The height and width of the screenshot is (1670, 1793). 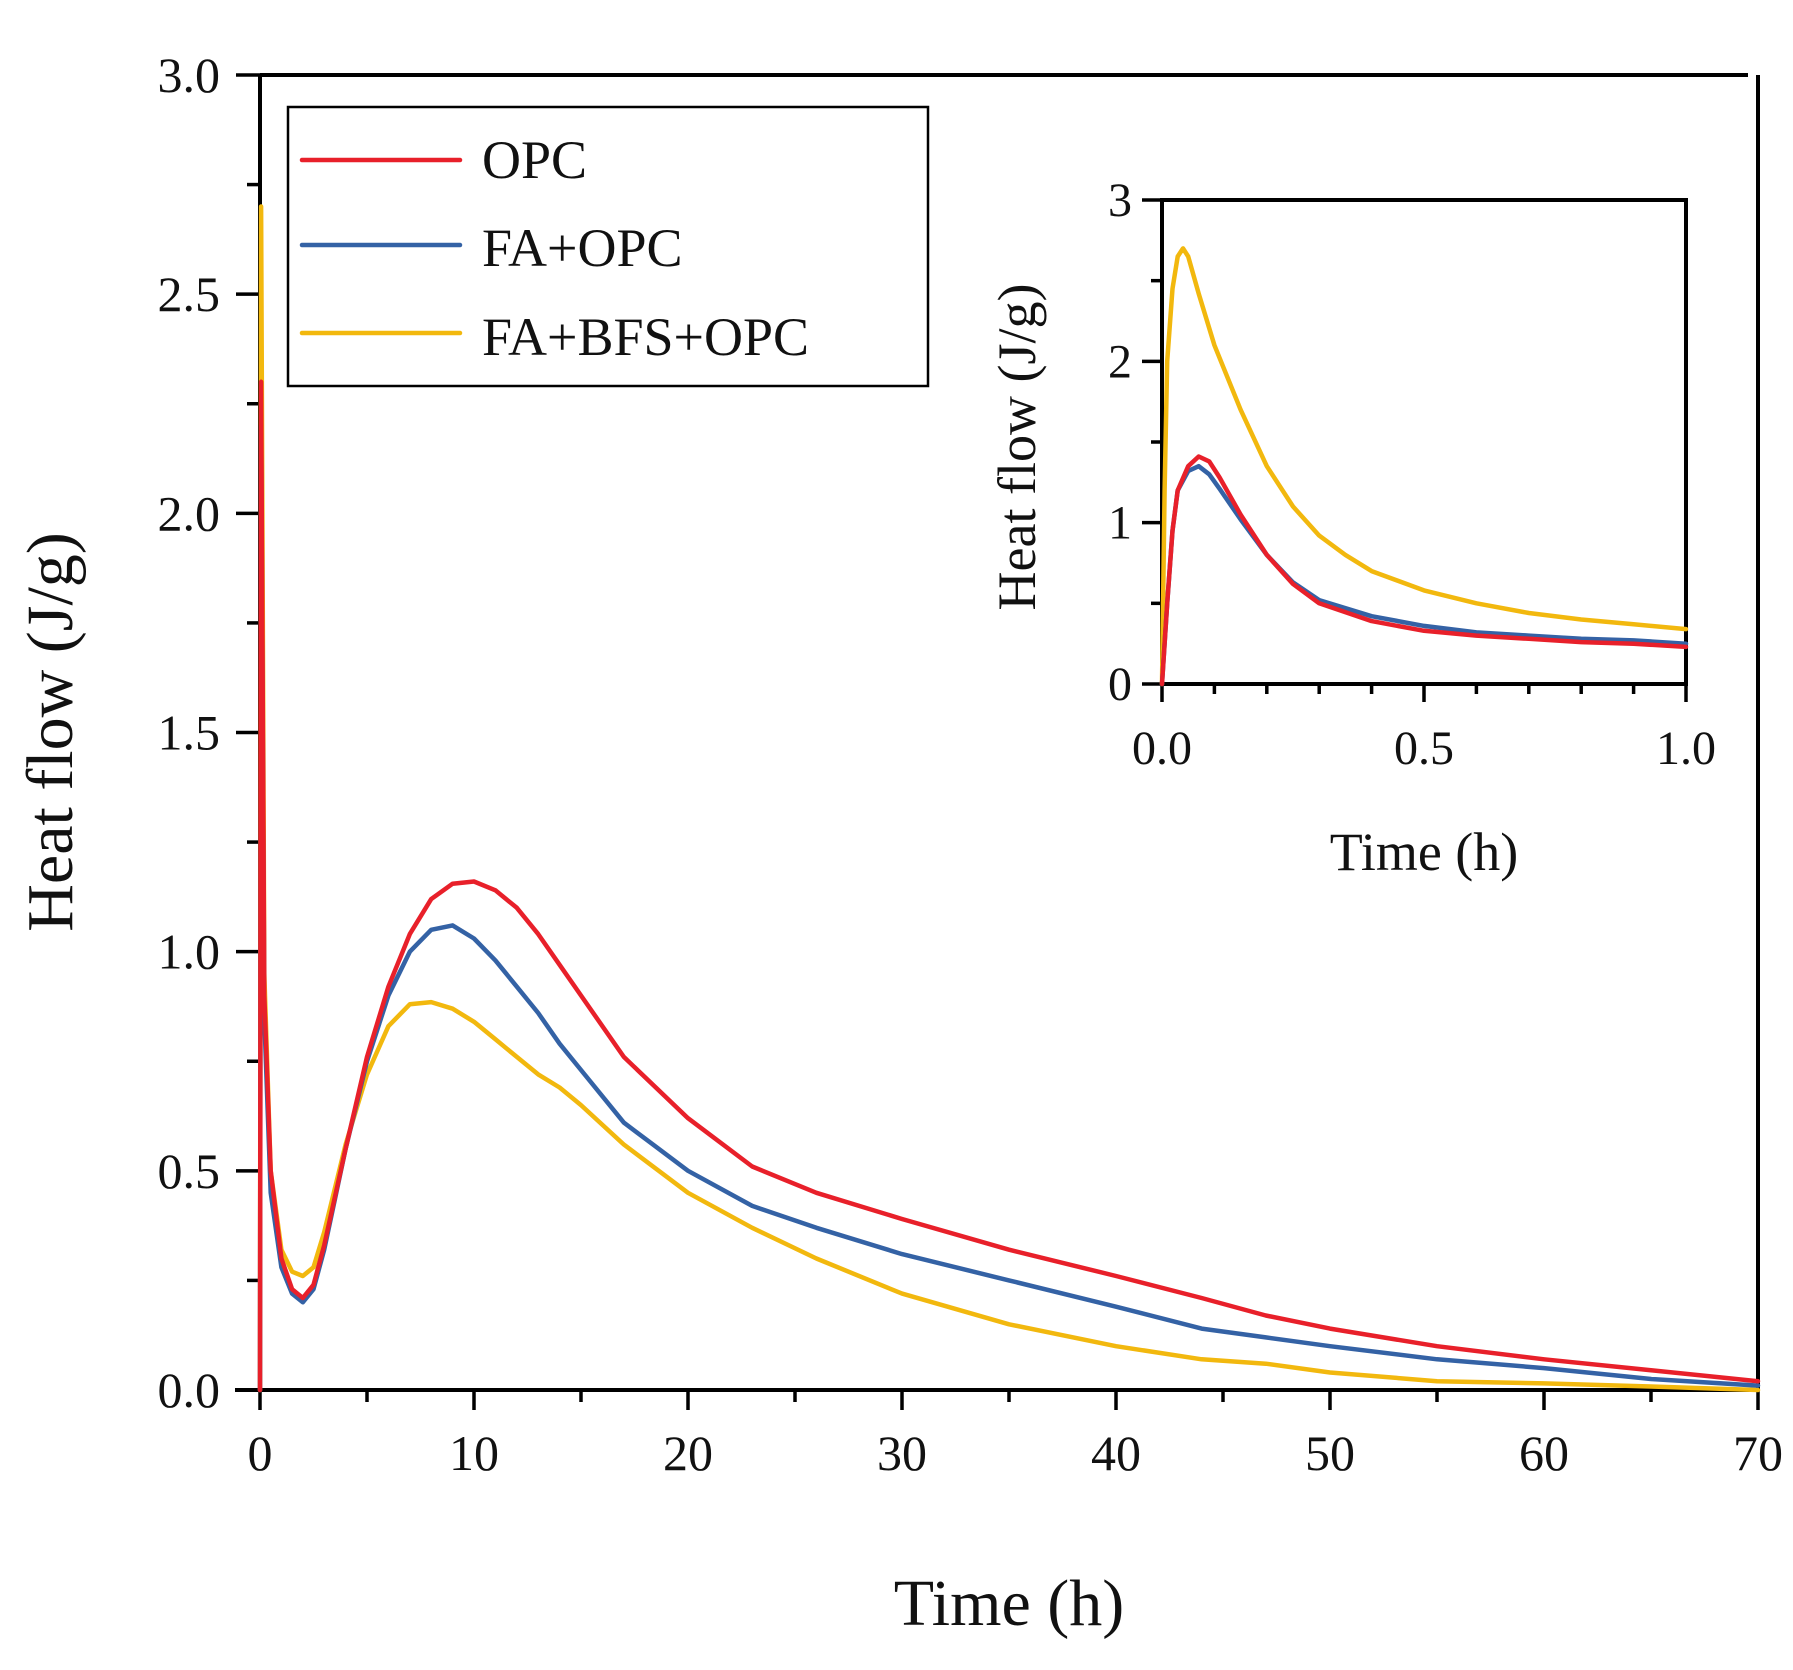 I want to click on inset-y-tick-label: 2, so click(x=1120, y=361).